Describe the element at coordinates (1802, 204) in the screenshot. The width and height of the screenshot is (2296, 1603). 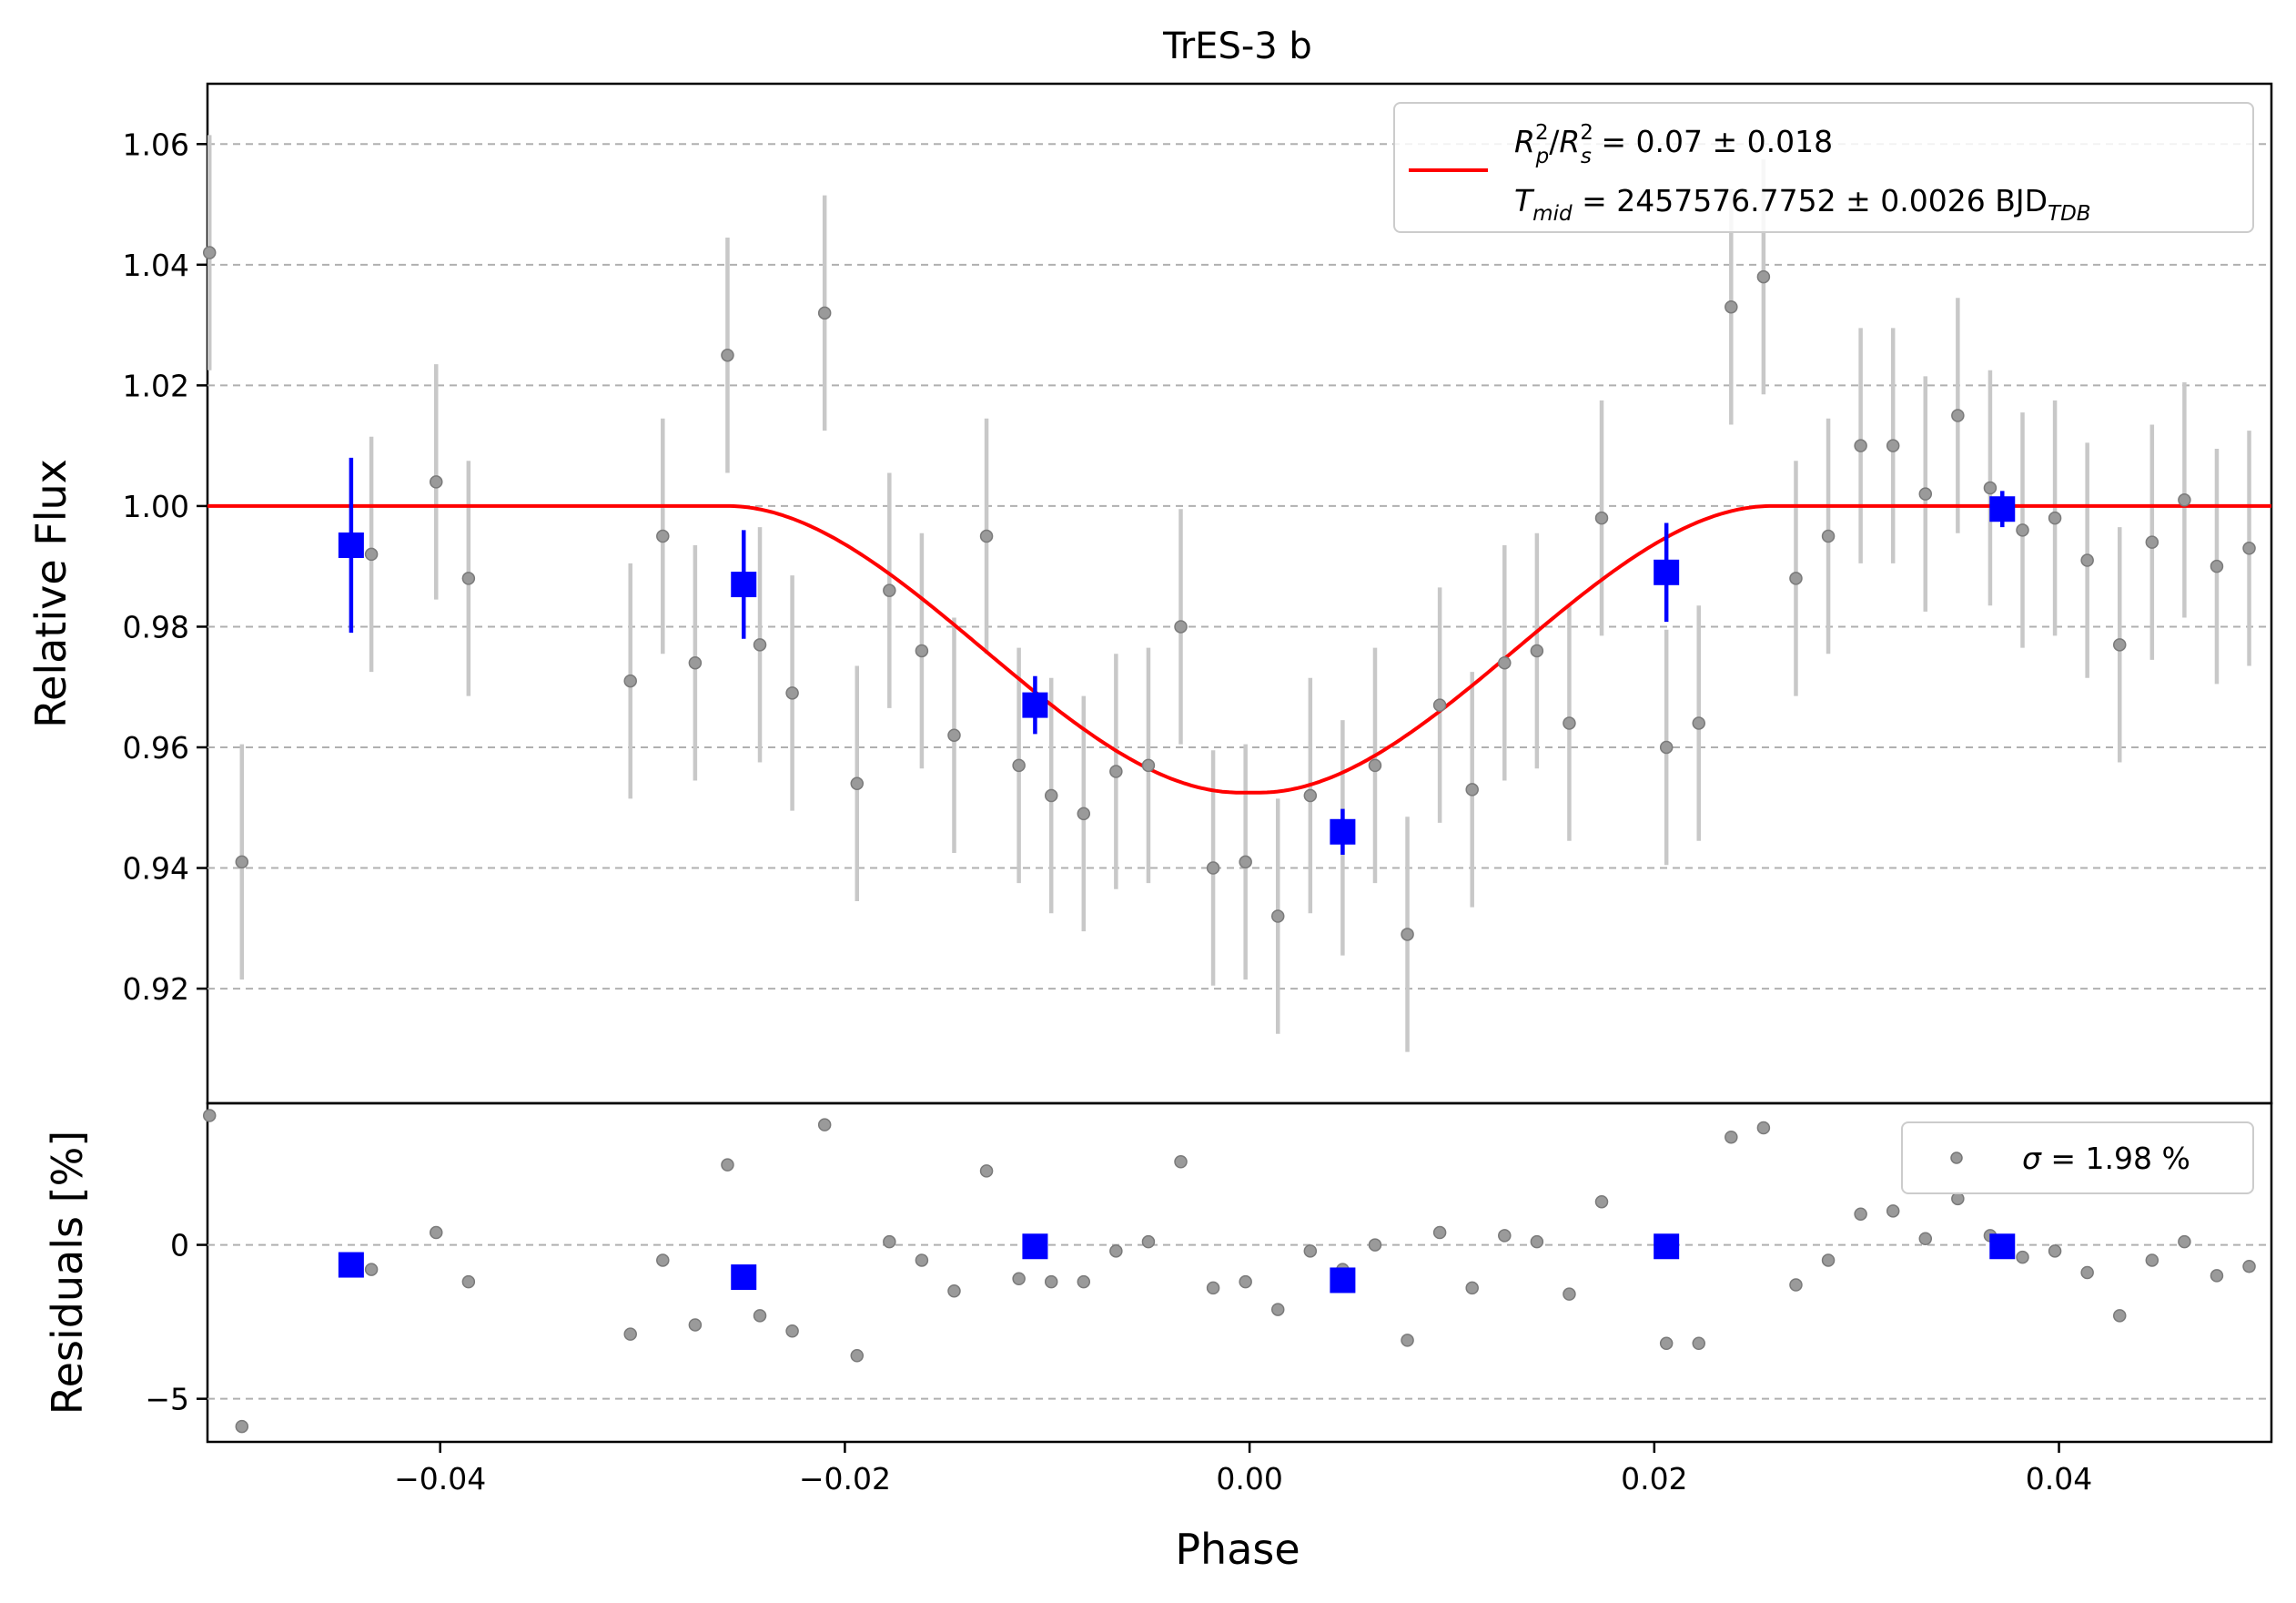
I see `legend-line-2: Tmid = 2457576.7752 ± 0.0026 BJDTDB` at that location.